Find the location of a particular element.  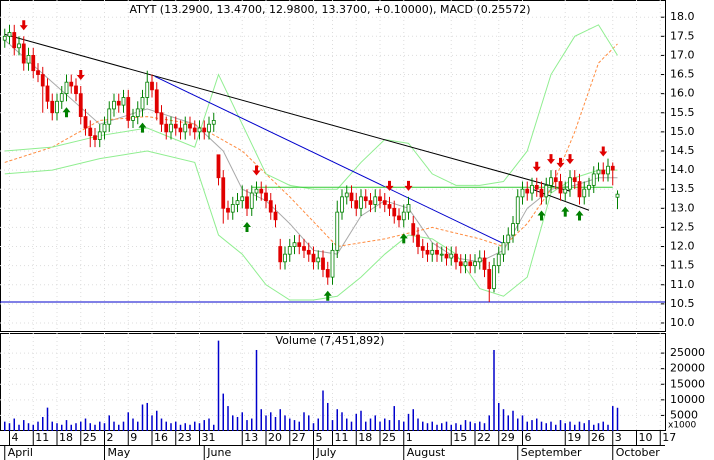

volume-tick-label: 5000 is located at coordinates (684, 414).